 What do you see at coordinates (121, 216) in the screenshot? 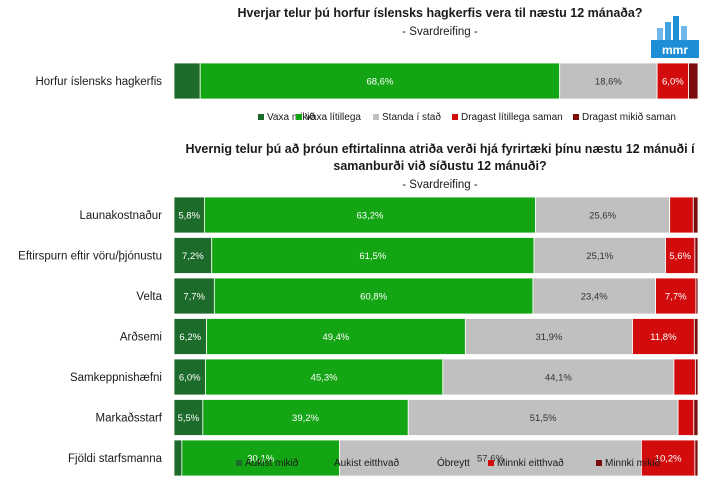
I see `category-label: Launakostnaður` at bounding box center [121, 216].